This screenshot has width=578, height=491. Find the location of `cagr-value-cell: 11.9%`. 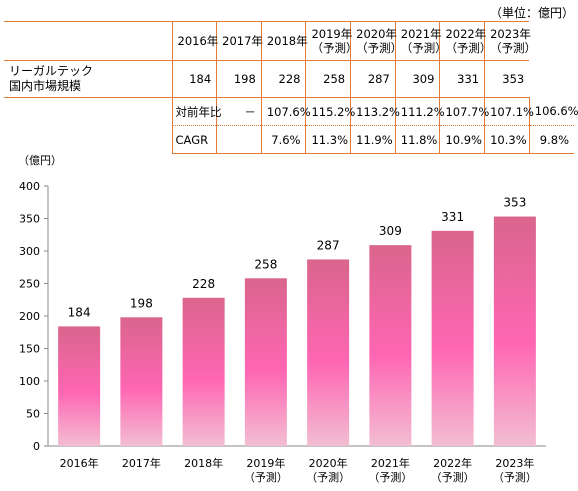

cagr-value-cell: 11.9% is located at coordinates (373, 139).